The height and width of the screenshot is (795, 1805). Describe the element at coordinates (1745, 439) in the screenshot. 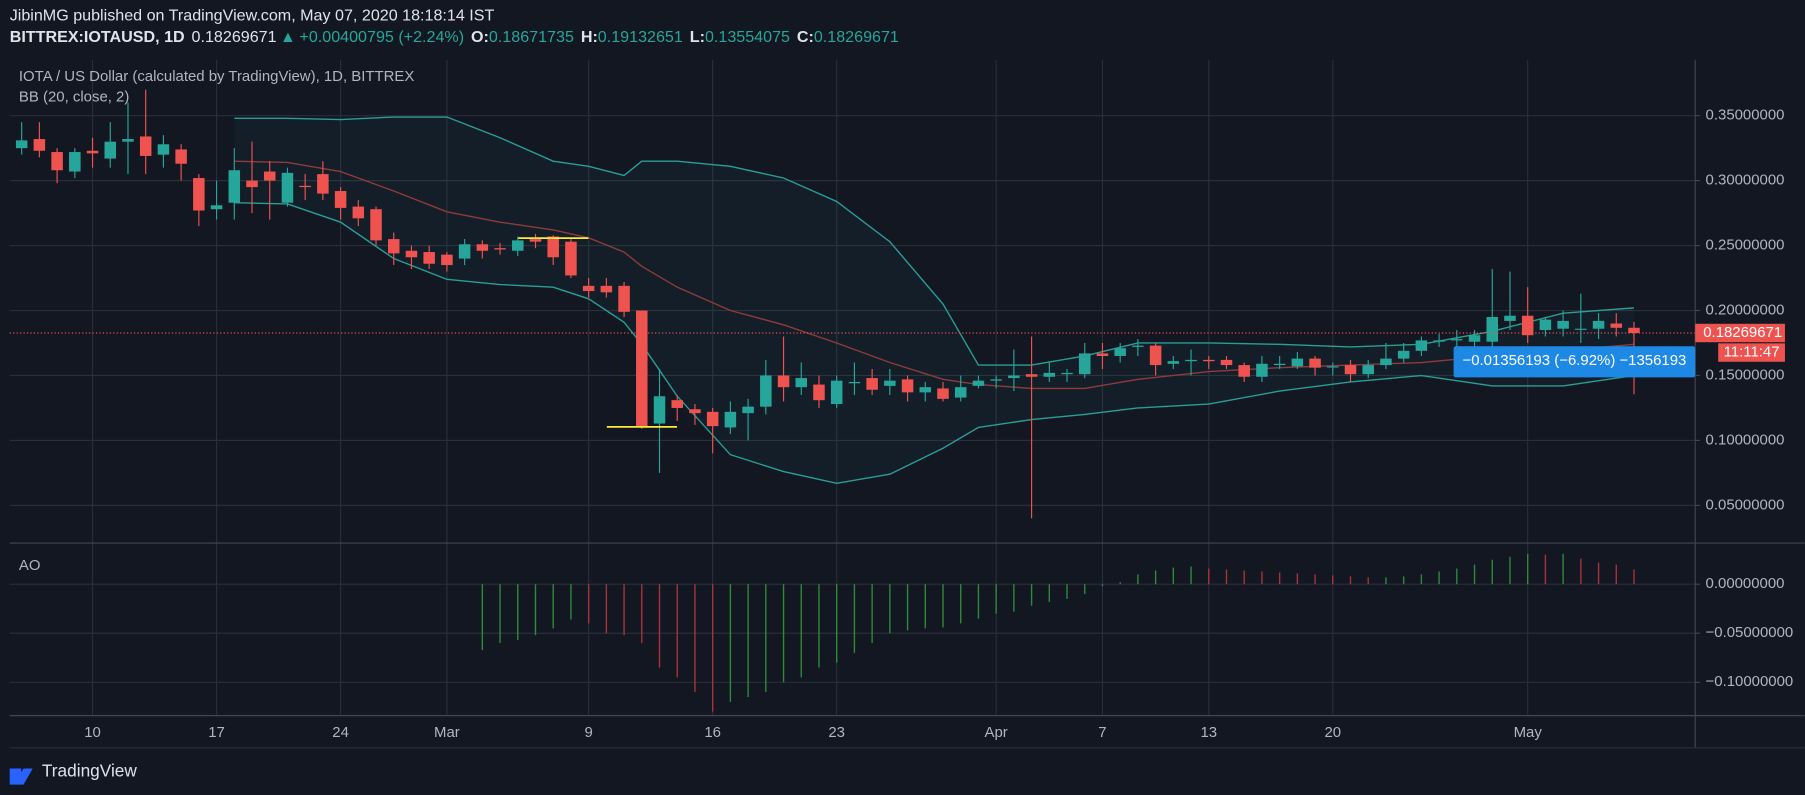

I see `y-tick-label: 0.10000000` at that location.